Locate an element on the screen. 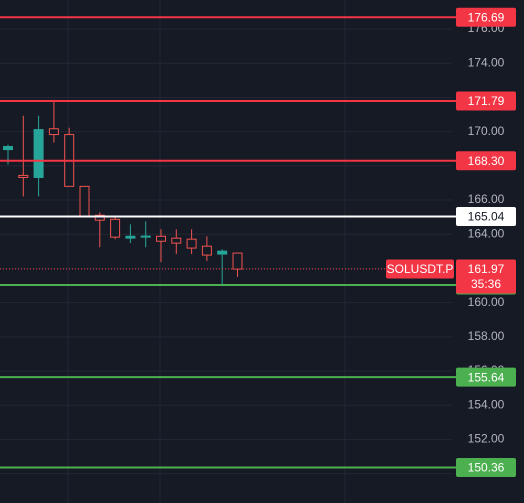  y-tick-label: 154.00 is located at coordinates (486, 404).